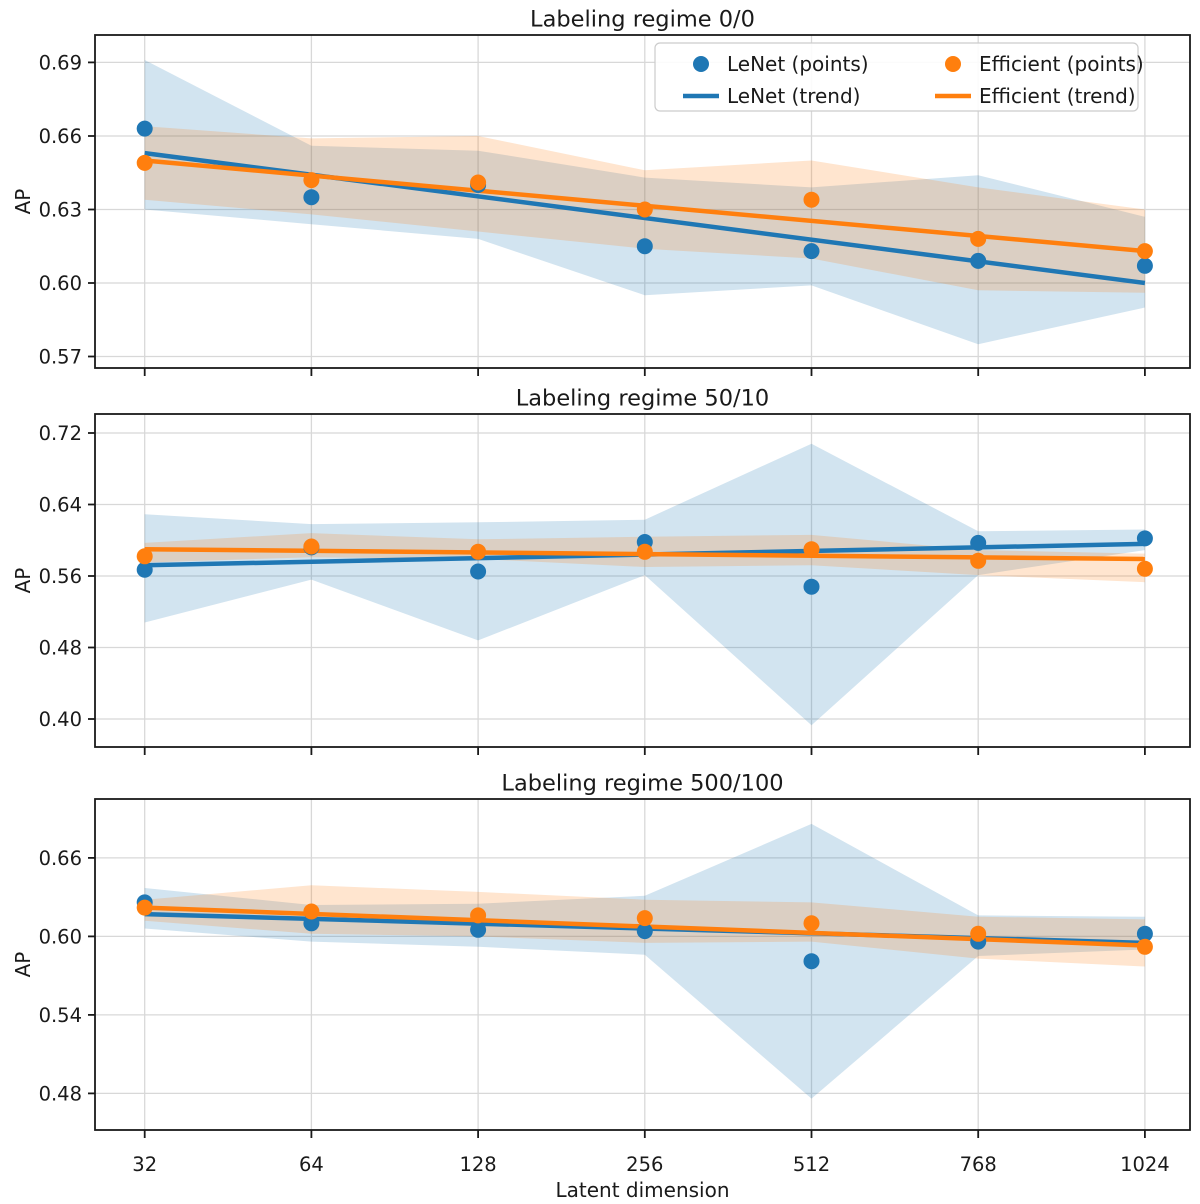  I want to click on y-axis-label-panel-1: AP, so click(23, 581).